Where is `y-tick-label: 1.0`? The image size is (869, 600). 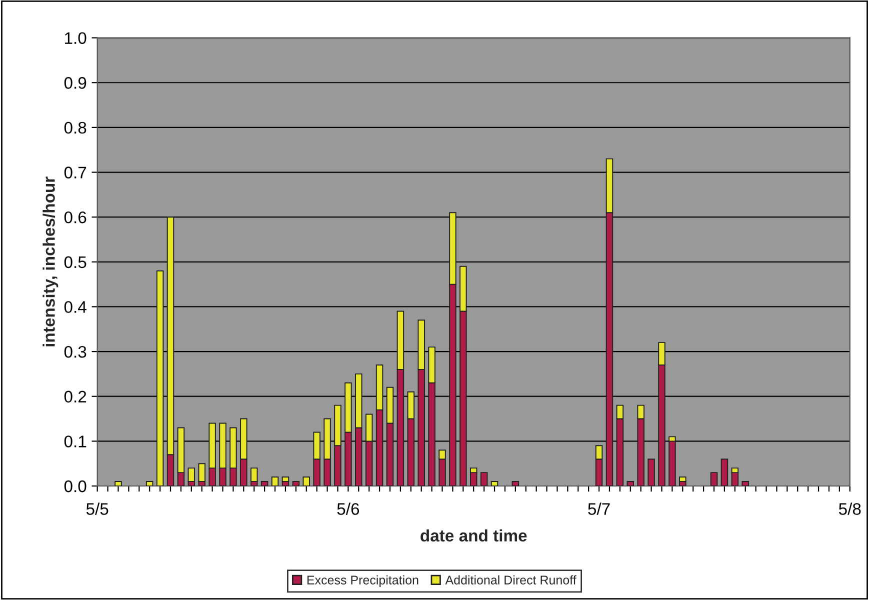
y-tick-label: 1.0 is located at coordinates (75, 38).